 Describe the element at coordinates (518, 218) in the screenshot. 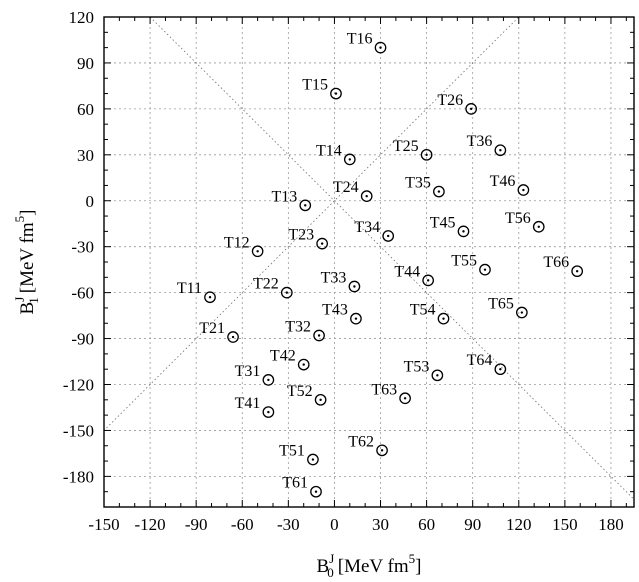

I see `point-label: T56` at that location.